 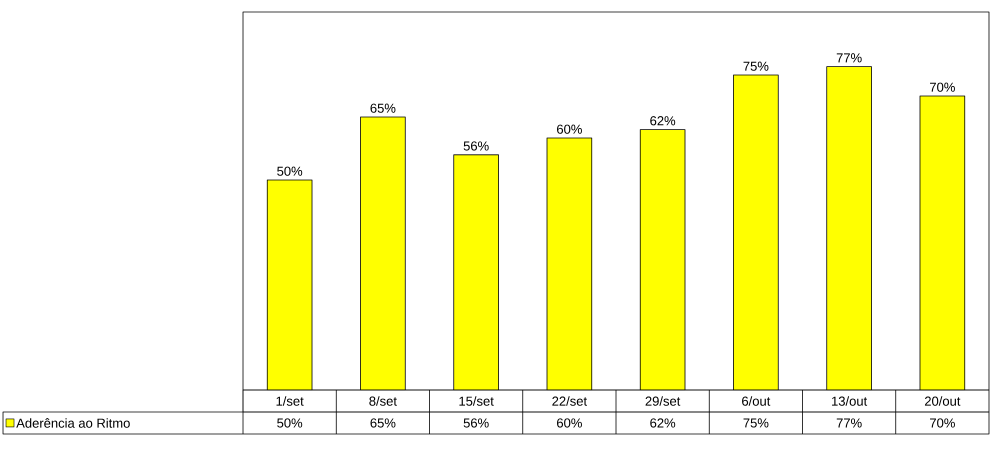 I want to click on data-label: 56%, so click(x=476, y=423).